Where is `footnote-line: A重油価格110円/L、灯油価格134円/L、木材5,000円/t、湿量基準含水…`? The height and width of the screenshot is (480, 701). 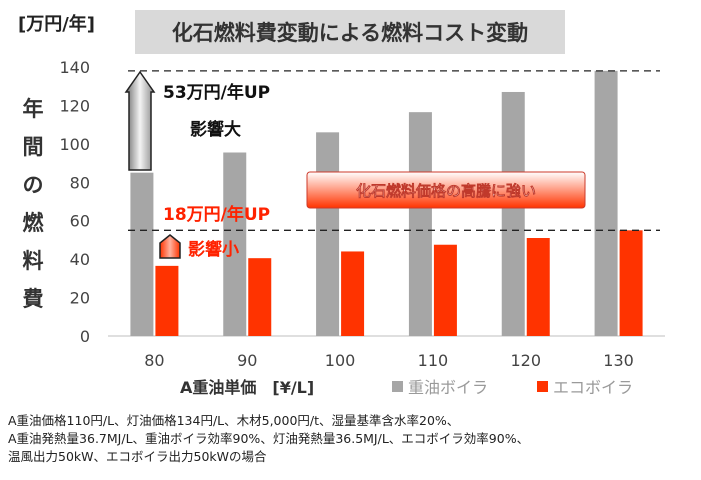 footnote-line: A重油価格110円/L、灯油価格134円/L、木材5,000円/t、湿量基準含水… is located at coordinates (234, 420).